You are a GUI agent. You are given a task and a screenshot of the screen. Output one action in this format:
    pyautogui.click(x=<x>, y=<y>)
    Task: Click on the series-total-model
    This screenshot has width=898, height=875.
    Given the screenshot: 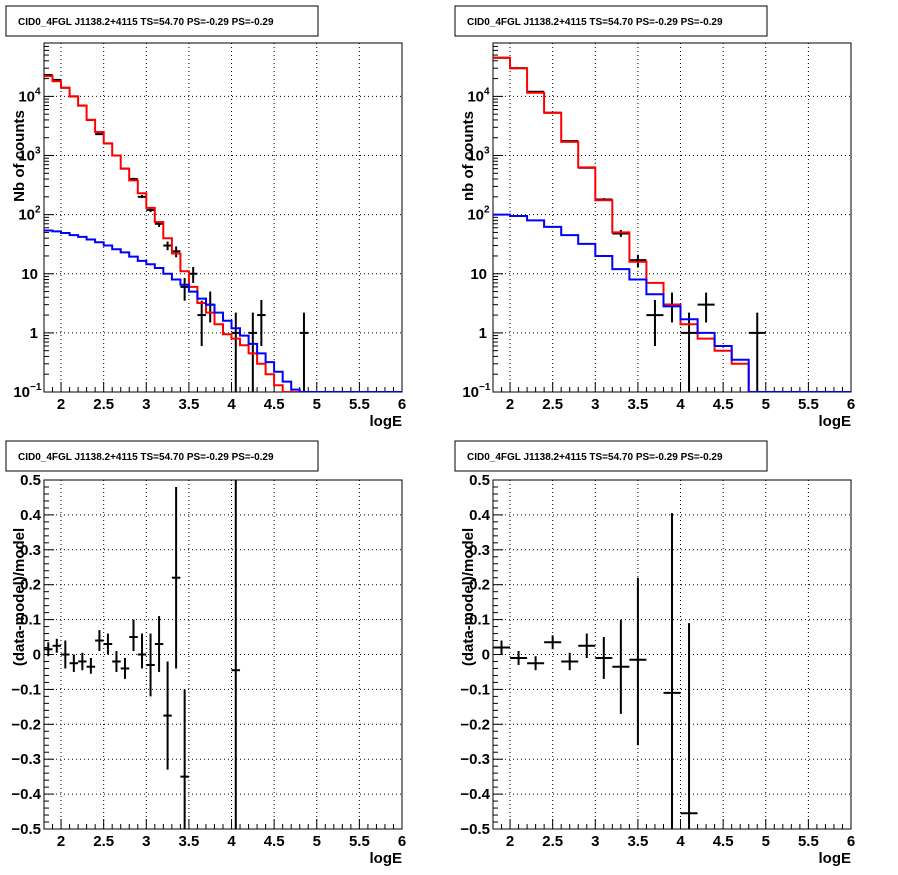 What is the action you would take?
    pyautogui.click(x=223, y=233)
    